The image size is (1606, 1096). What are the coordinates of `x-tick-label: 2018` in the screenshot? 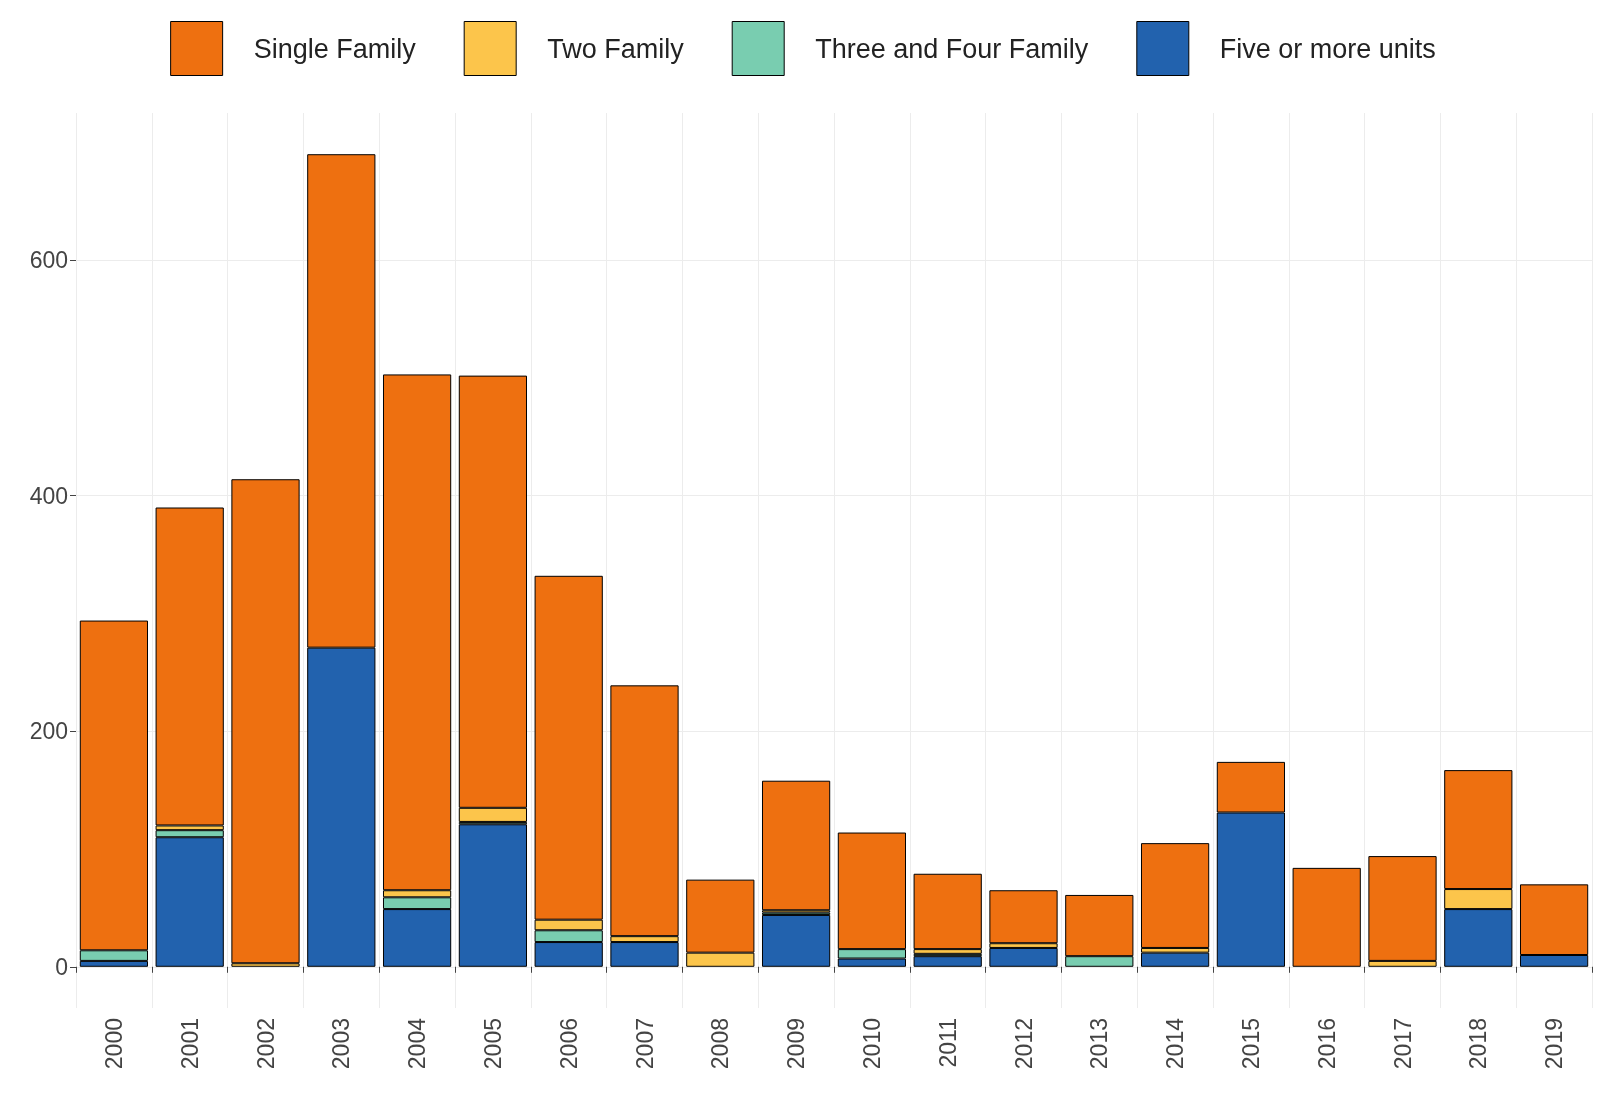 It's located at (1478, 1044).